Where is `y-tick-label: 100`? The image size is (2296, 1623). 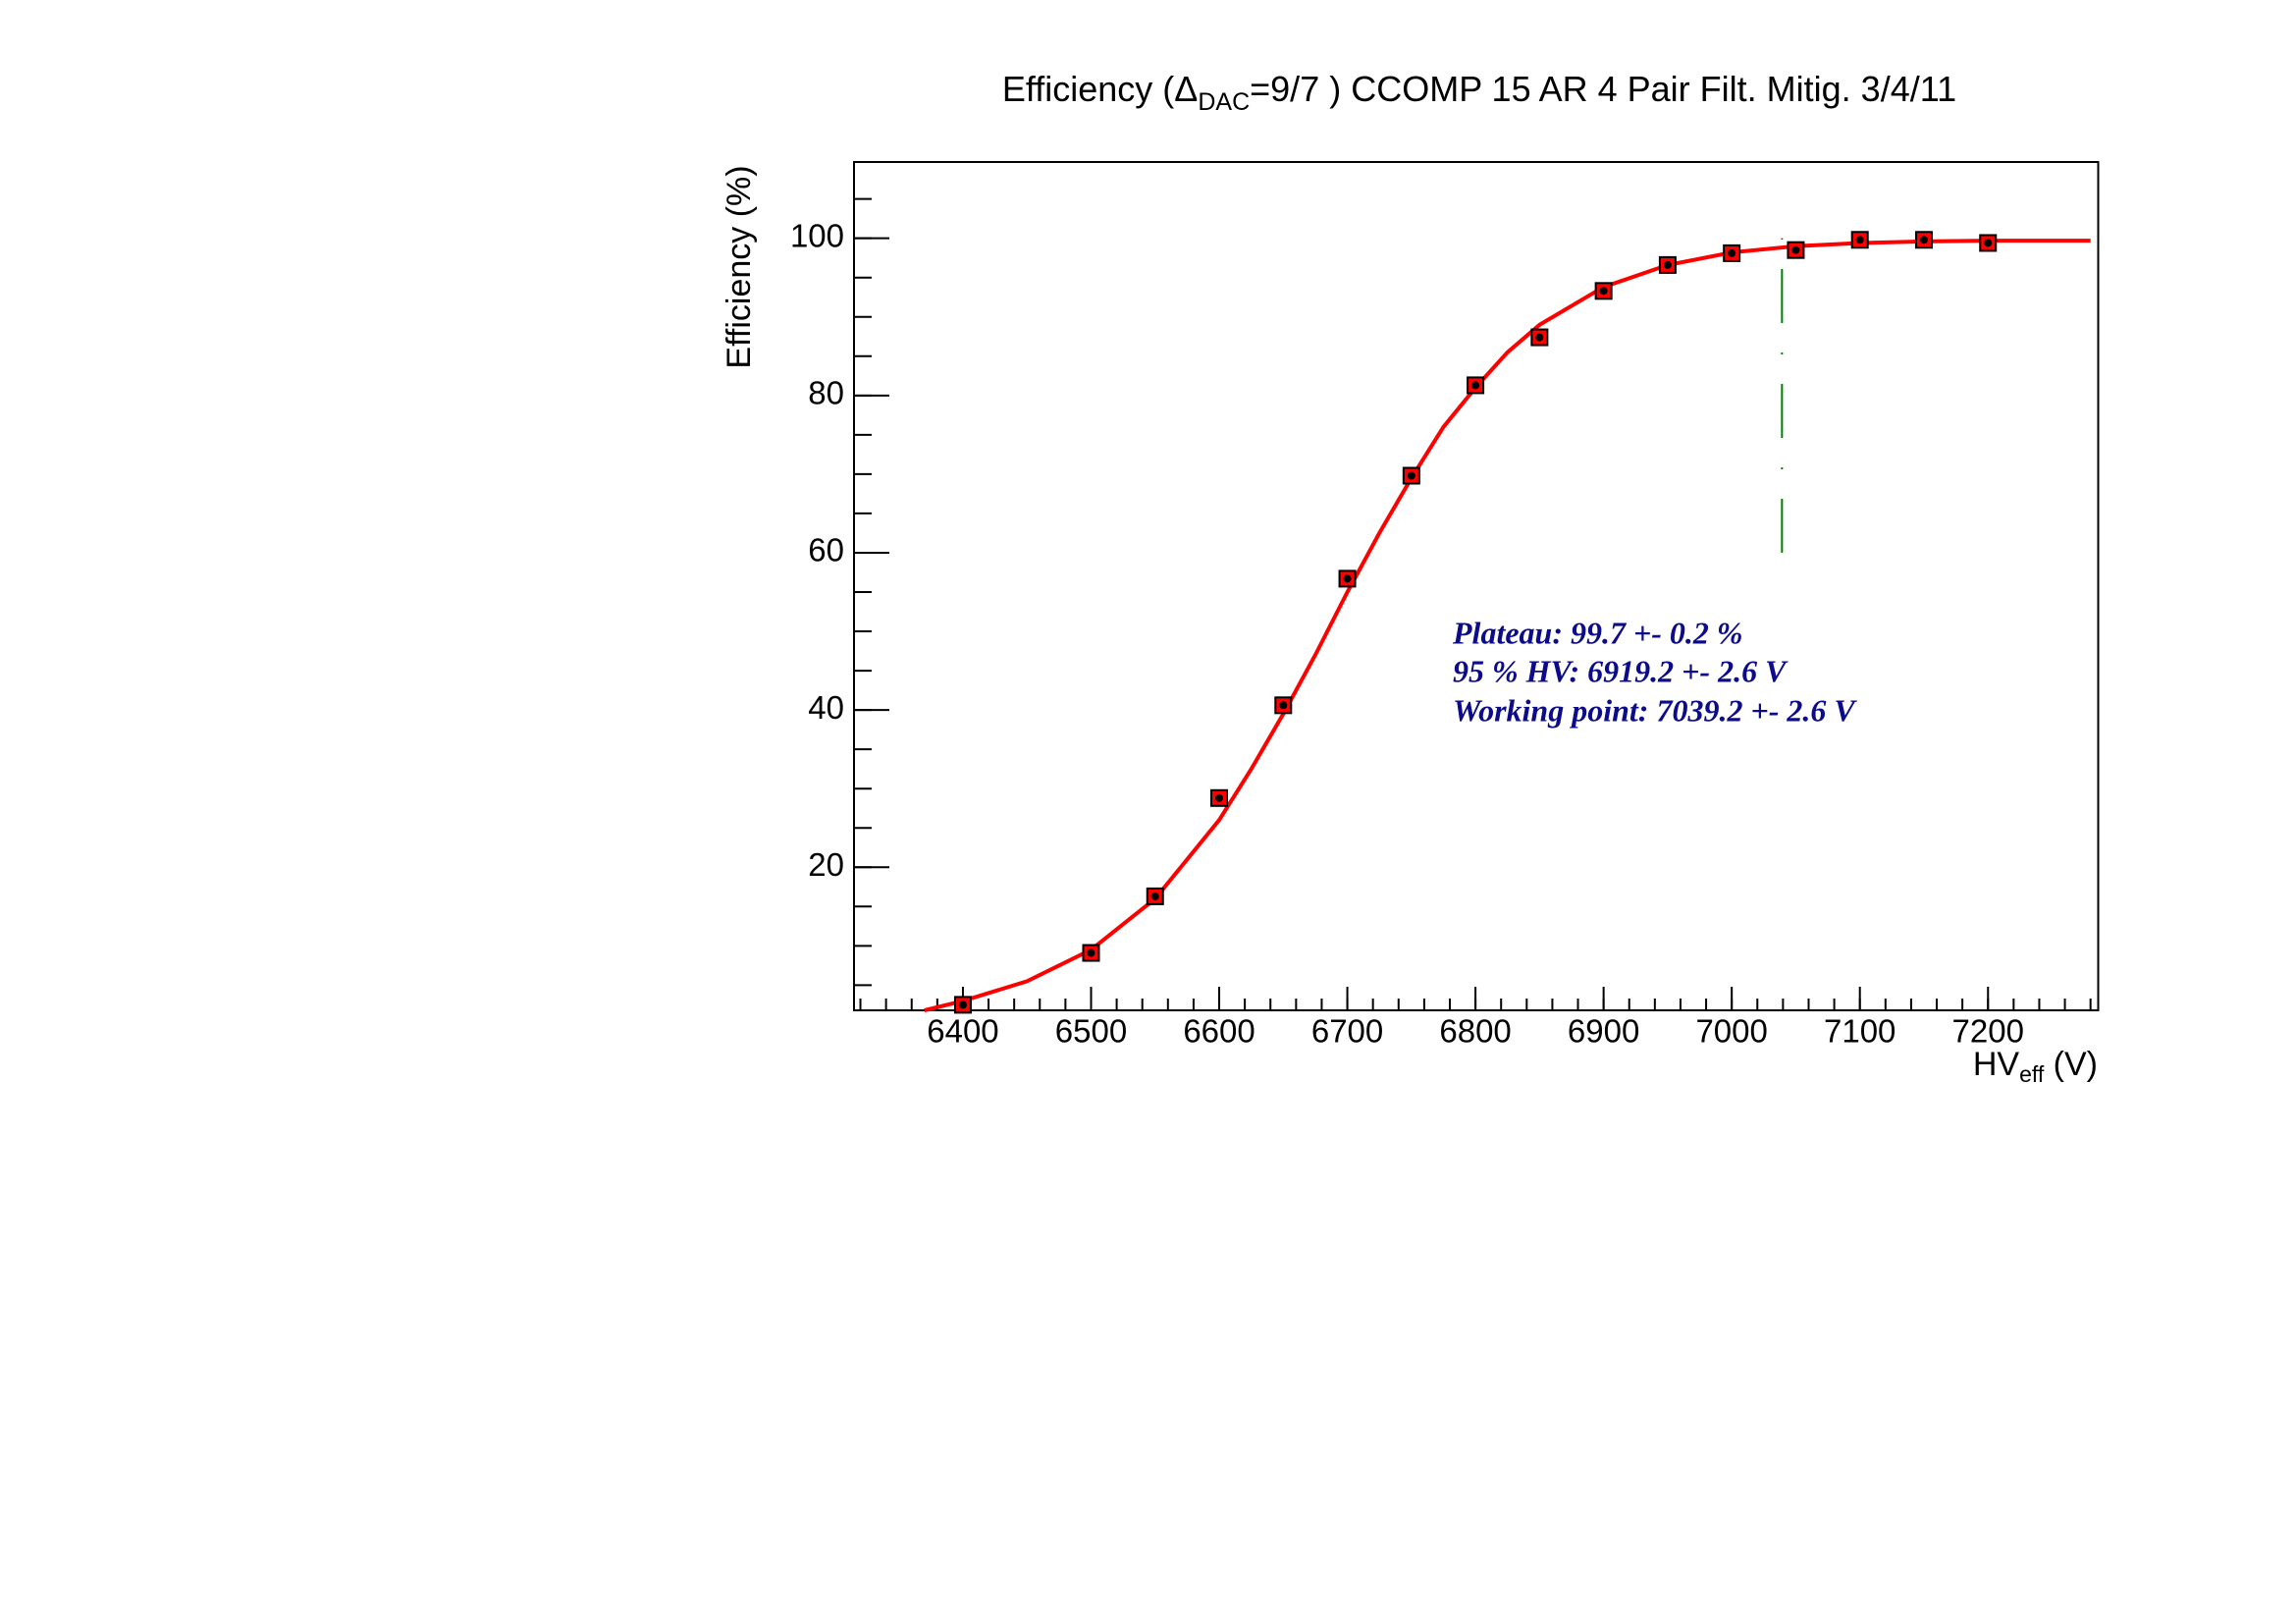 y-tick-label: 100 is located at coordinates (817, 235).